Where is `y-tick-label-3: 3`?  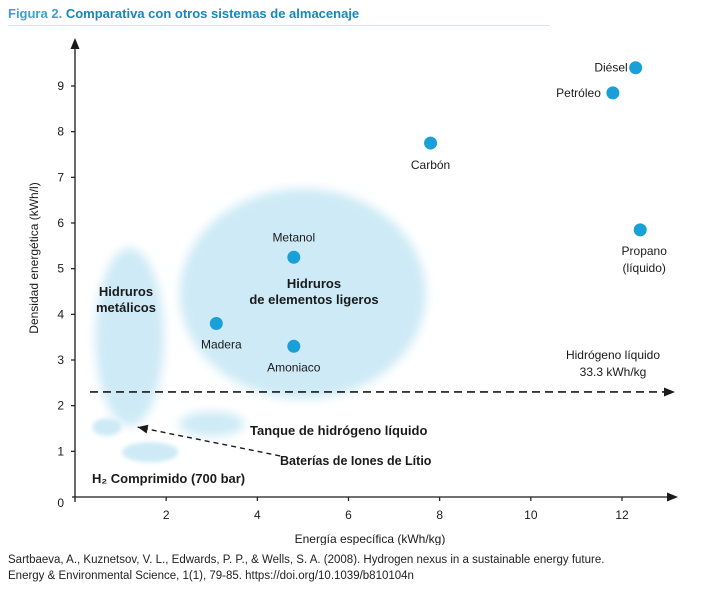
y-tick-label-3: 3 is located at coordinates (60, 360).